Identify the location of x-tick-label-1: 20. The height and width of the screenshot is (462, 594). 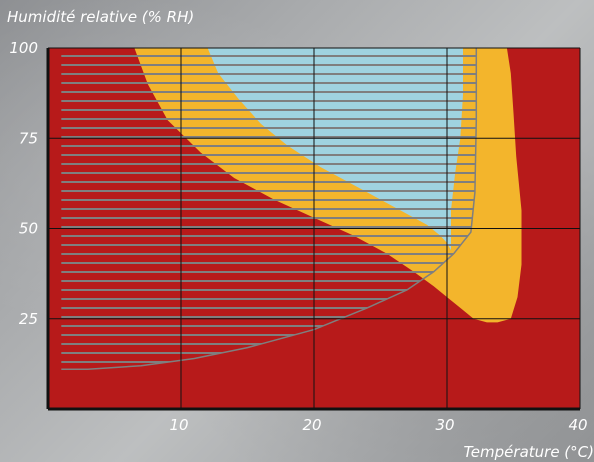
(311, 425).